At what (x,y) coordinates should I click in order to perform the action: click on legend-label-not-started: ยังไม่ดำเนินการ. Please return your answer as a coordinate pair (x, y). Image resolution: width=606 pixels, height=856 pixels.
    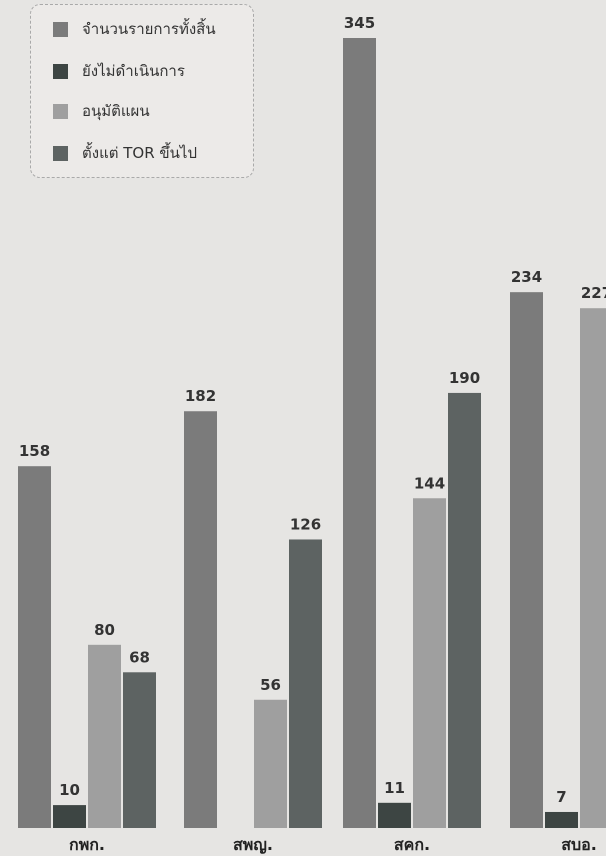
    Looking at the image, I should click on (133, 71).